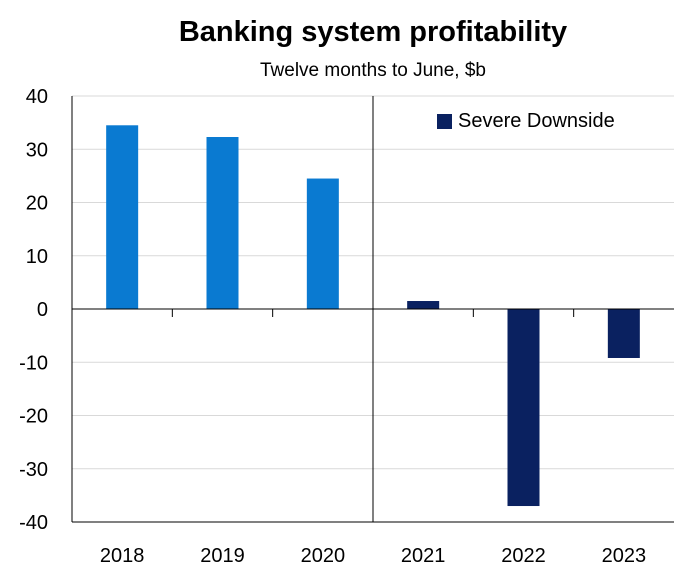 The image size is (674, 567). I want to click on y-tick-label: 10, so click(37, 257).